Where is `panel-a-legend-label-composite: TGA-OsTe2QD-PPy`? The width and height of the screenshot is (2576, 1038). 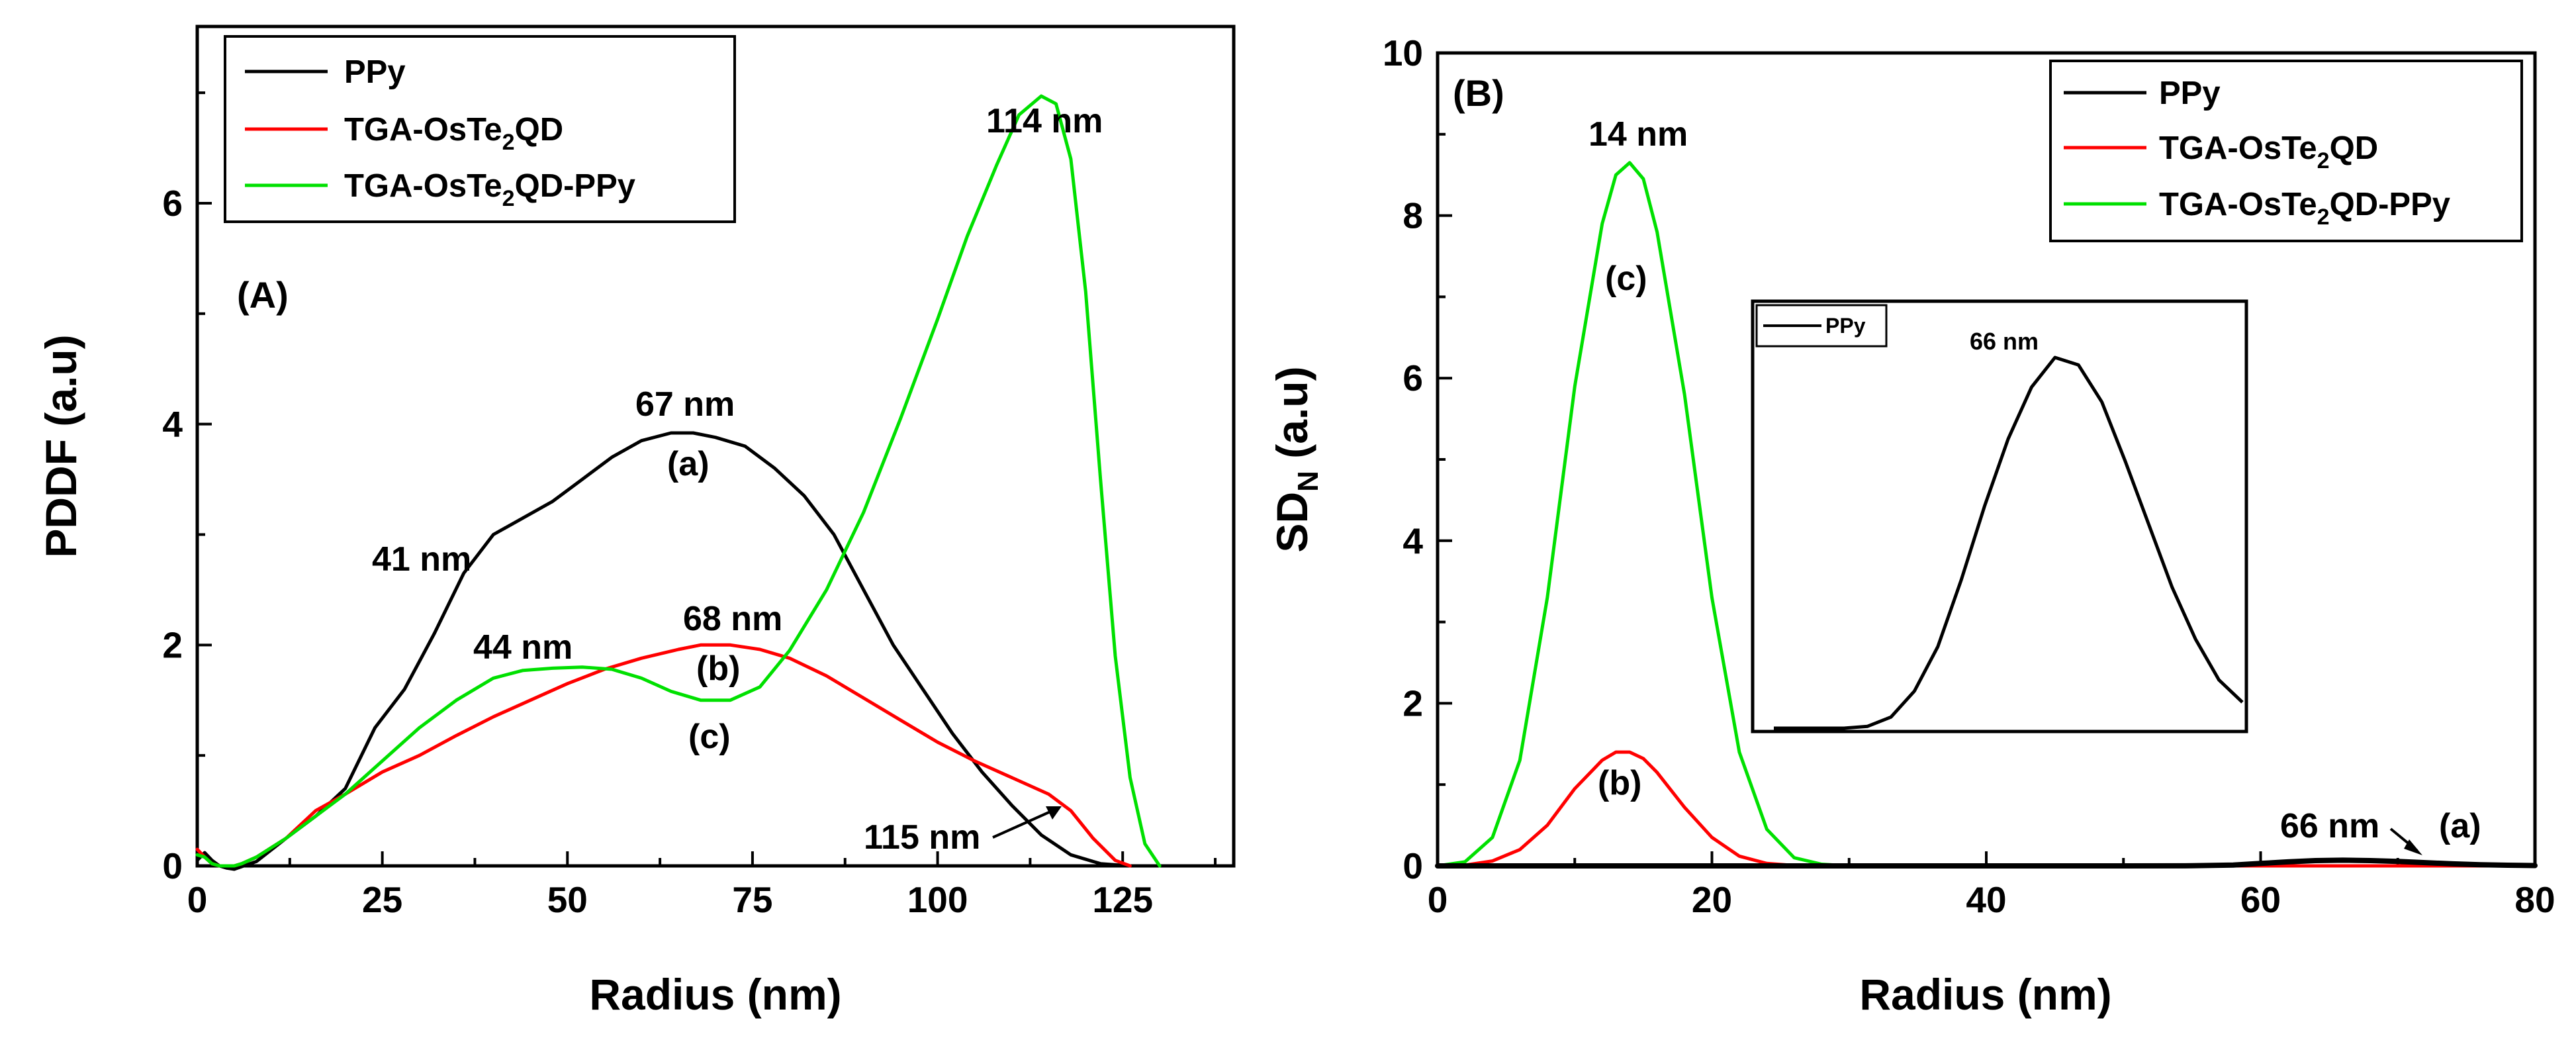 panel-a-legend-label-composite: TGA-OsTe2QD-PPy is located at coordinates (490, 189).